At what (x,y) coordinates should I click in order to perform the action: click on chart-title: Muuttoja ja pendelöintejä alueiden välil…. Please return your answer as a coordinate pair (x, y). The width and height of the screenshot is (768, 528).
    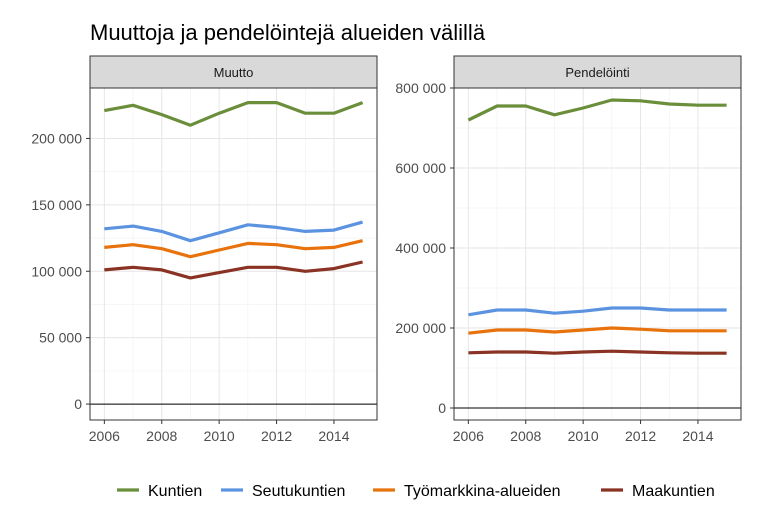
    Looking at the image, I should click on (288, 32).